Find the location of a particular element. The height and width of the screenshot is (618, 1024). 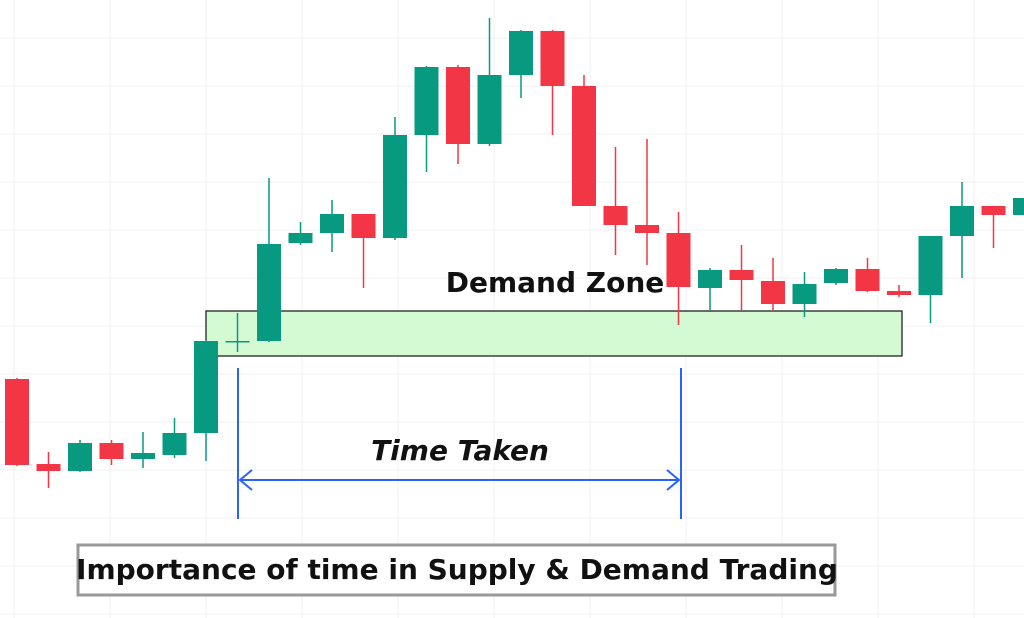

caption-box is located at coordinates (456, 570).